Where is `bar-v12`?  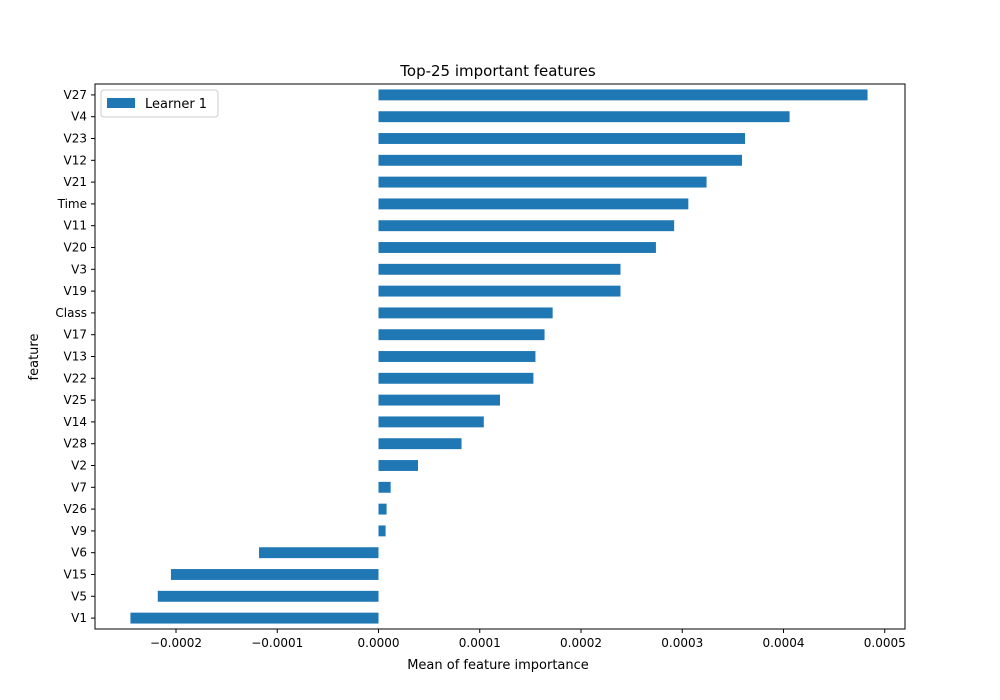 bar-v12 is located at coordinates (560, 160).